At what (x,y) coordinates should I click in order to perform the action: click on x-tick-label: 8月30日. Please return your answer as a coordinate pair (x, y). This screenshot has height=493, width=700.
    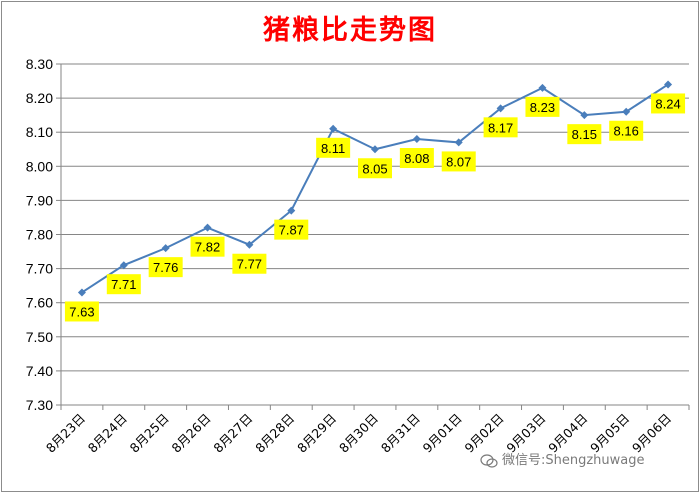
    Looking at the image, I should click on (358, 433).